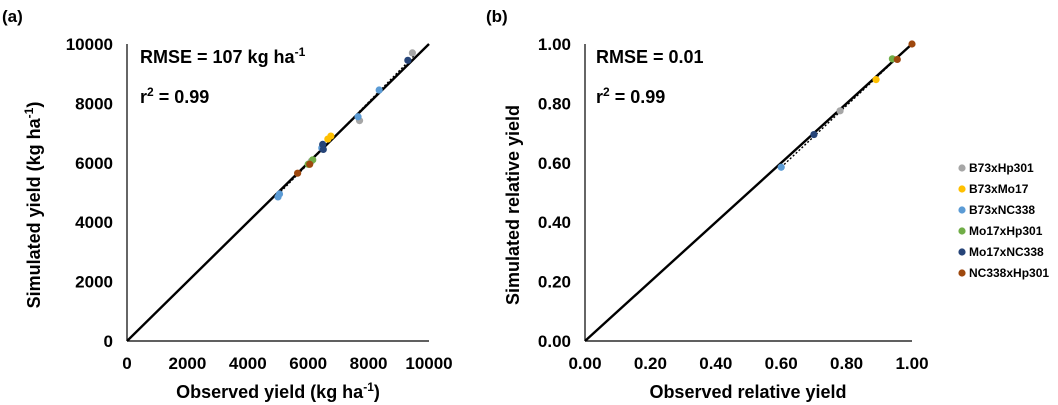  Describe the element at coordinates (369, 363) in the screenshot. I see `panel-a-x-tick-label: 8000` at that location.